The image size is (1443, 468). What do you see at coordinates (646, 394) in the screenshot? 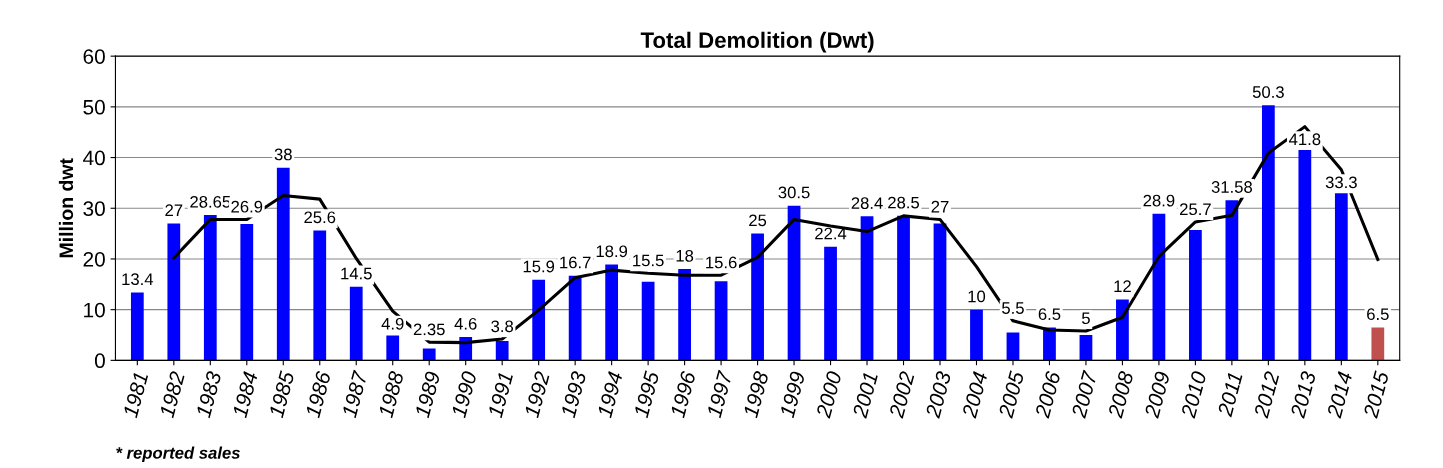
I see `x-tick-label: 1995` at bounding box center [646, 394].